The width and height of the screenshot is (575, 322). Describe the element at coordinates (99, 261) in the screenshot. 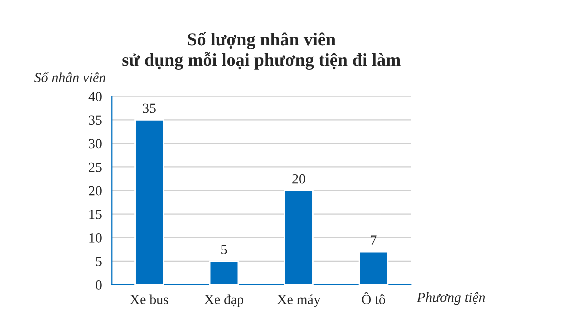

I see `y-tick-label: 5` at that location.